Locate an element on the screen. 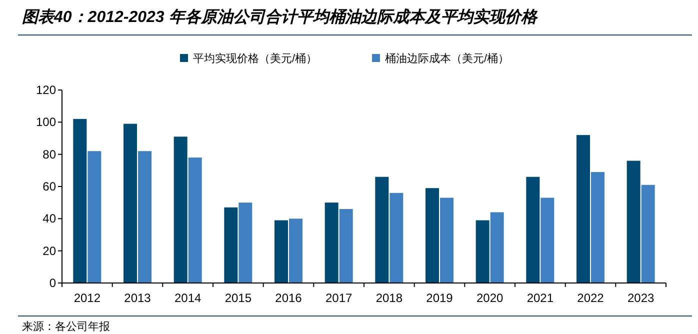 The height and width of the screenshot is (334, 698). x-tick-label: 2018 is located at coordinates (389, 298).